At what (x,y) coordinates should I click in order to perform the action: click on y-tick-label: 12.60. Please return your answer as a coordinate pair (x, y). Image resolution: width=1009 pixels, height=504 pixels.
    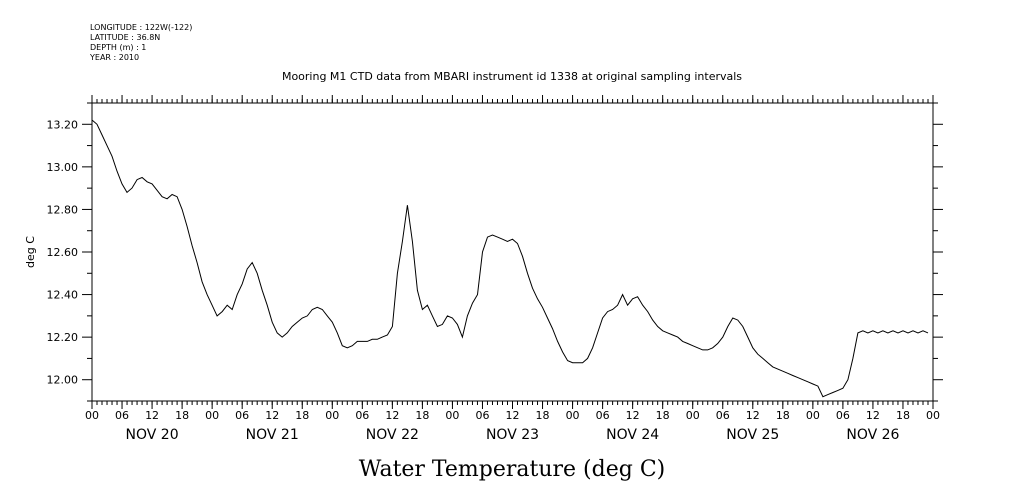
    Looking at the image, I should click on (63, 252).